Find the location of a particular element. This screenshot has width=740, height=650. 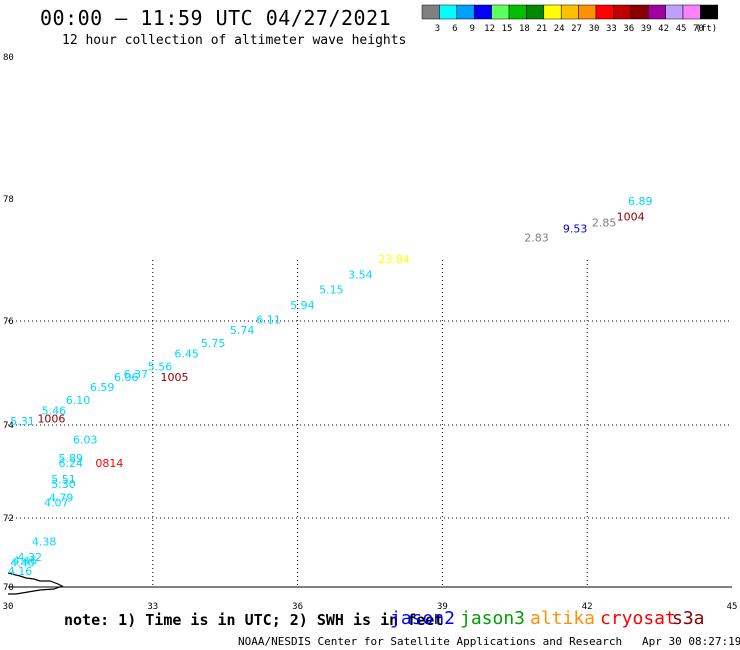

wave-height-label: 2.85 is located at coordinates (604, 222).